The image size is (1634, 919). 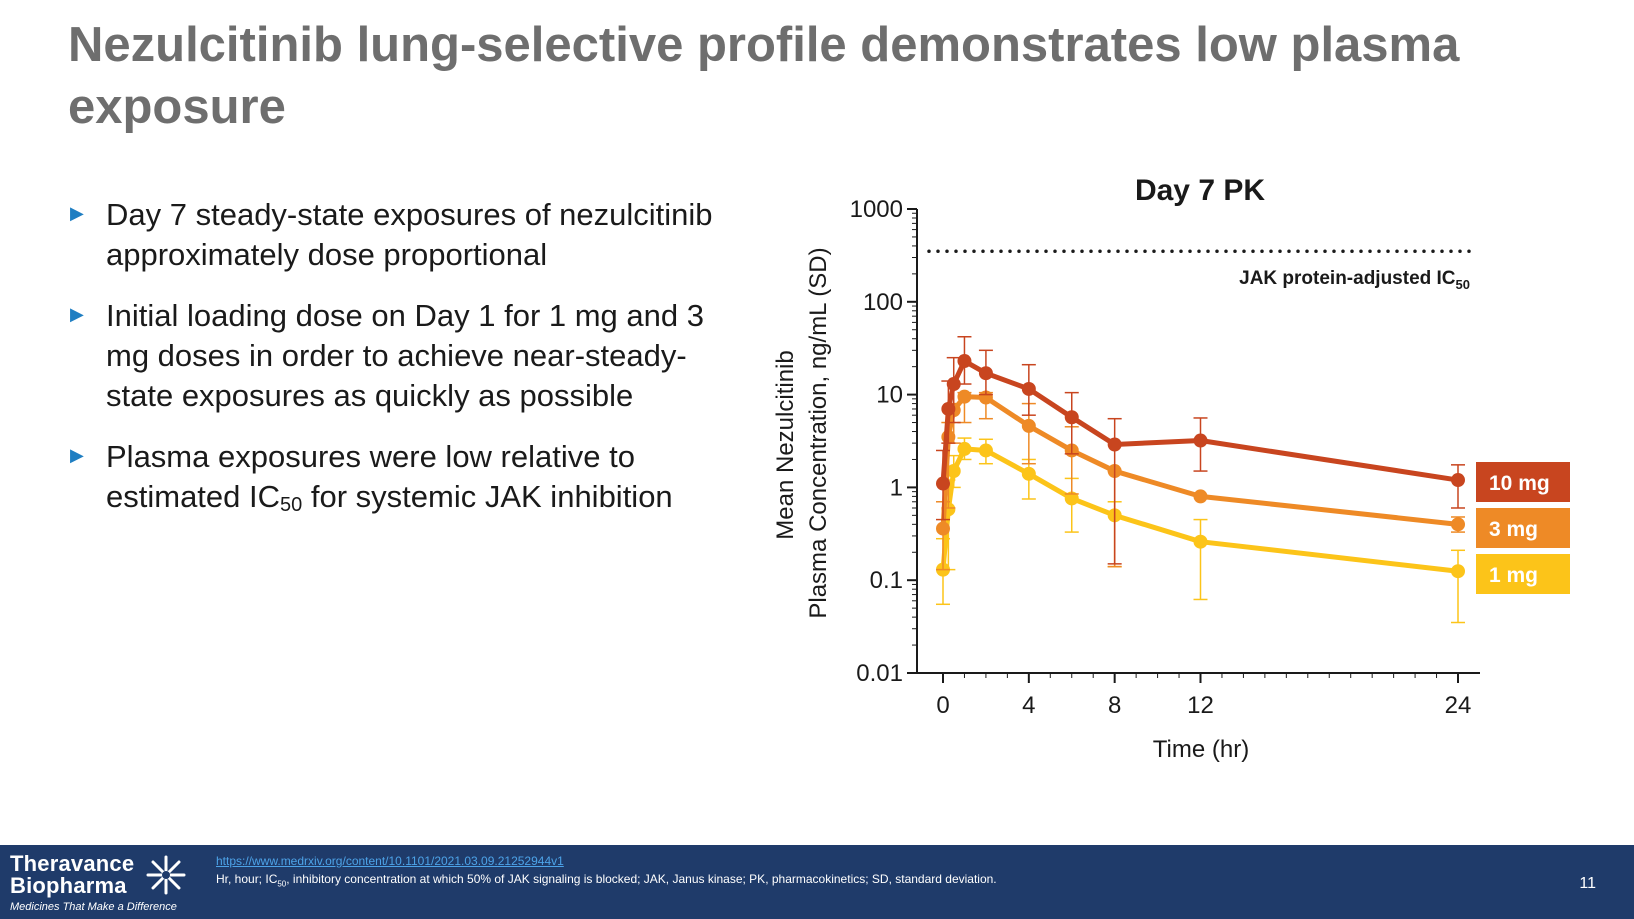 What do you see at coordinates (166, 875) in the screenshot?
I see `star-burst-icon` at bounding box center [166, 875].